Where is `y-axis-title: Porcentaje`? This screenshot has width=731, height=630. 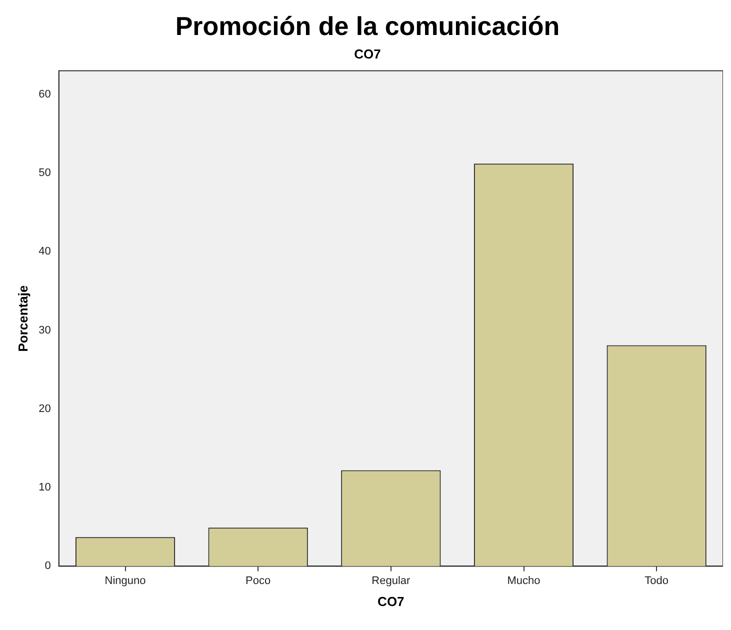
y-axis-title: Porcentaje is located at coordinates (22, 318).